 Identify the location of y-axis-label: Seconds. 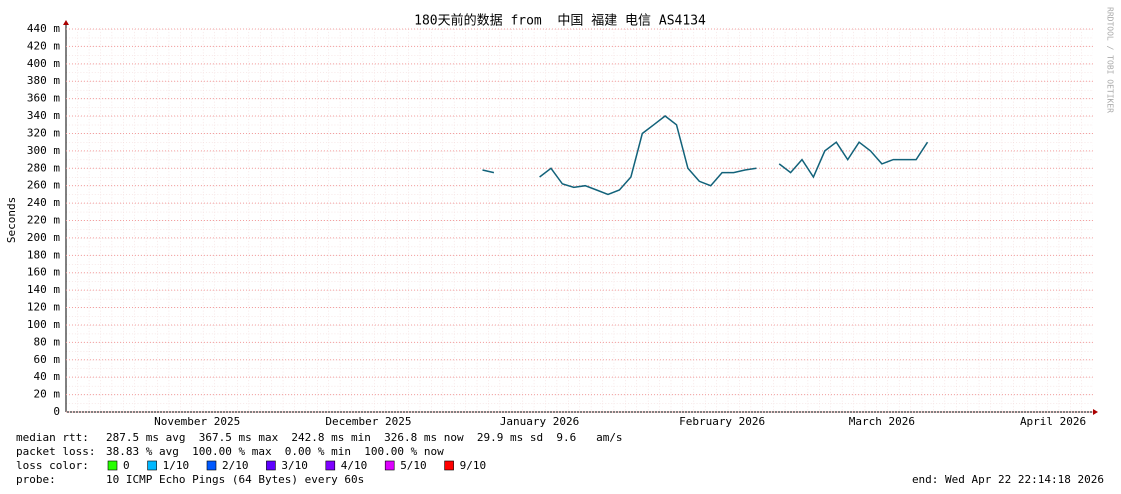
(11, 220).